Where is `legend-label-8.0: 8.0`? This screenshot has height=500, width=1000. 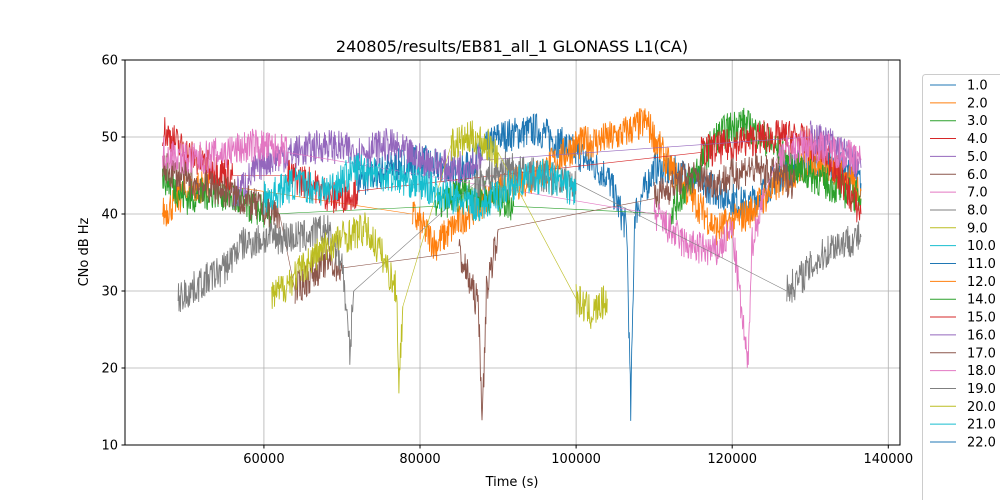
legend-label-8.0: 8.0 is located at coordinates (977, 210).